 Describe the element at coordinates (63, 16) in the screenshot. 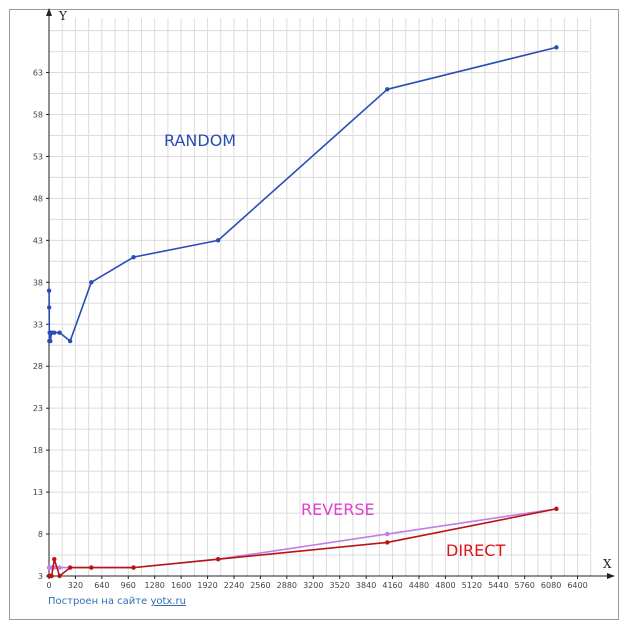

I see `y-axis-label: Y` at that location.